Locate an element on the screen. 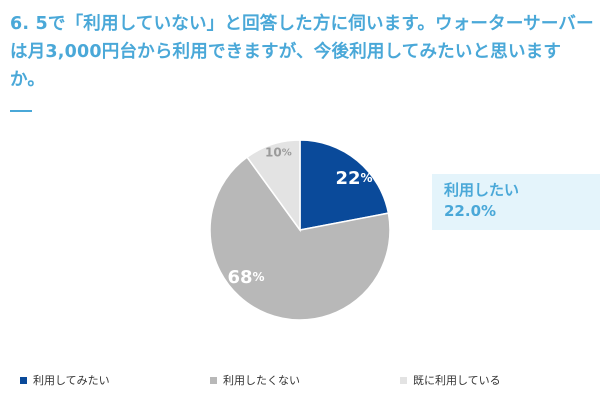 This screenshot has width=600, height=407. legend-label: 利用してみたい is located at coordinates (71, 380).